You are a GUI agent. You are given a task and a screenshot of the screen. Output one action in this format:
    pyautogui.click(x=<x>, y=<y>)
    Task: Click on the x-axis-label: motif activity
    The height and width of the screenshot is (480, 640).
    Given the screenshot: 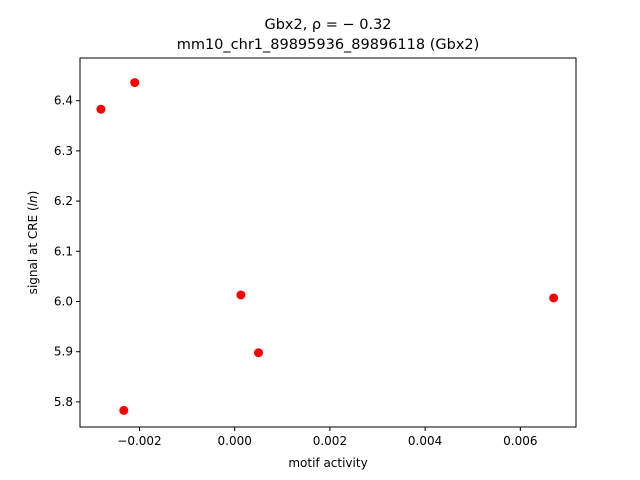 What is the action you would take?
    pyautogui.click(x=327, y=463)
    